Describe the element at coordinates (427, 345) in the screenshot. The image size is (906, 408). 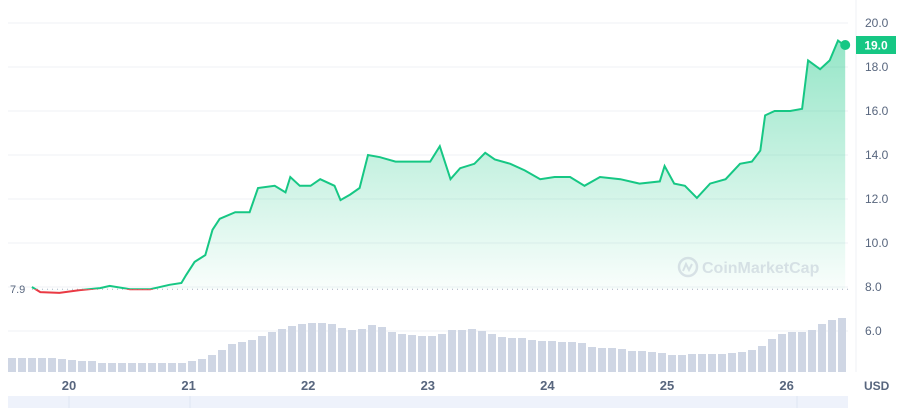
I see `volume-bars` at that location.